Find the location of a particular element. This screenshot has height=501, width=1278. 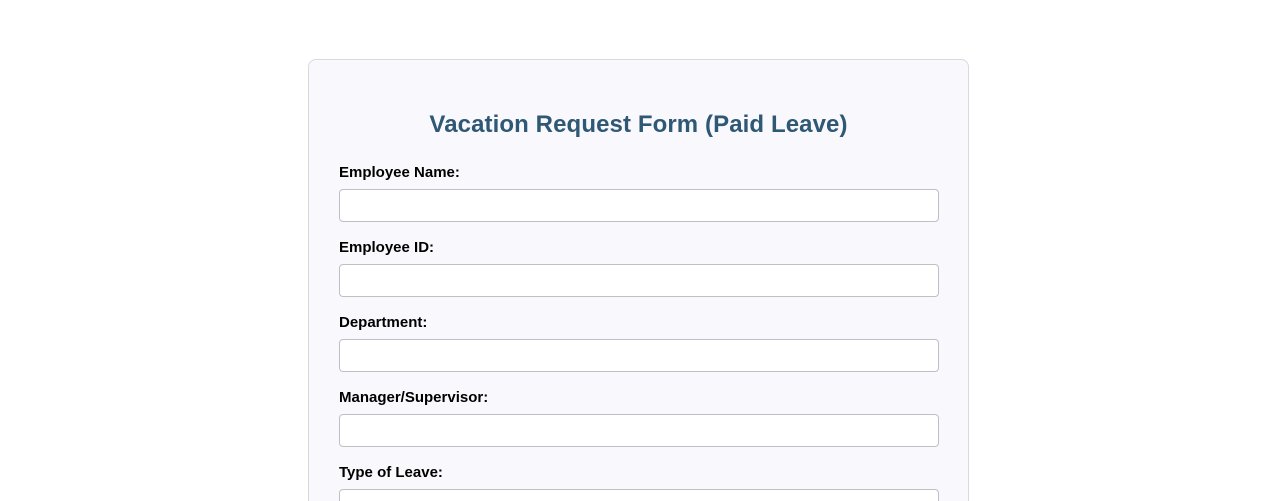

manager-supervisor-label: Manager/Supervisor: is located at coordinates (414, 397).